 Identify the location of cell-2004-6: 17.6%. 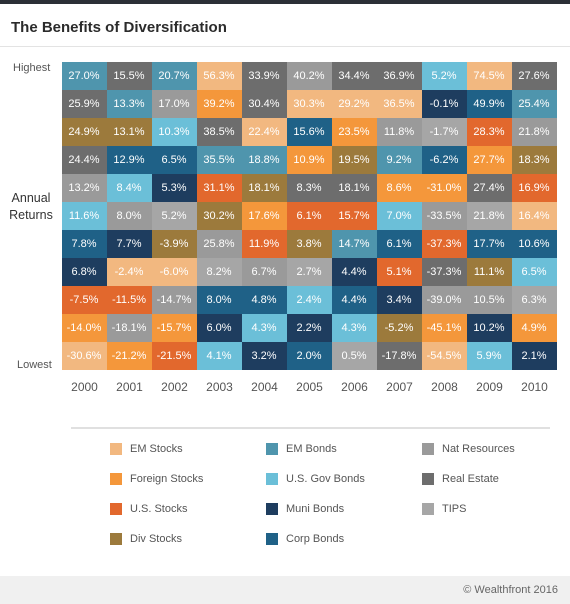
(264, 216).